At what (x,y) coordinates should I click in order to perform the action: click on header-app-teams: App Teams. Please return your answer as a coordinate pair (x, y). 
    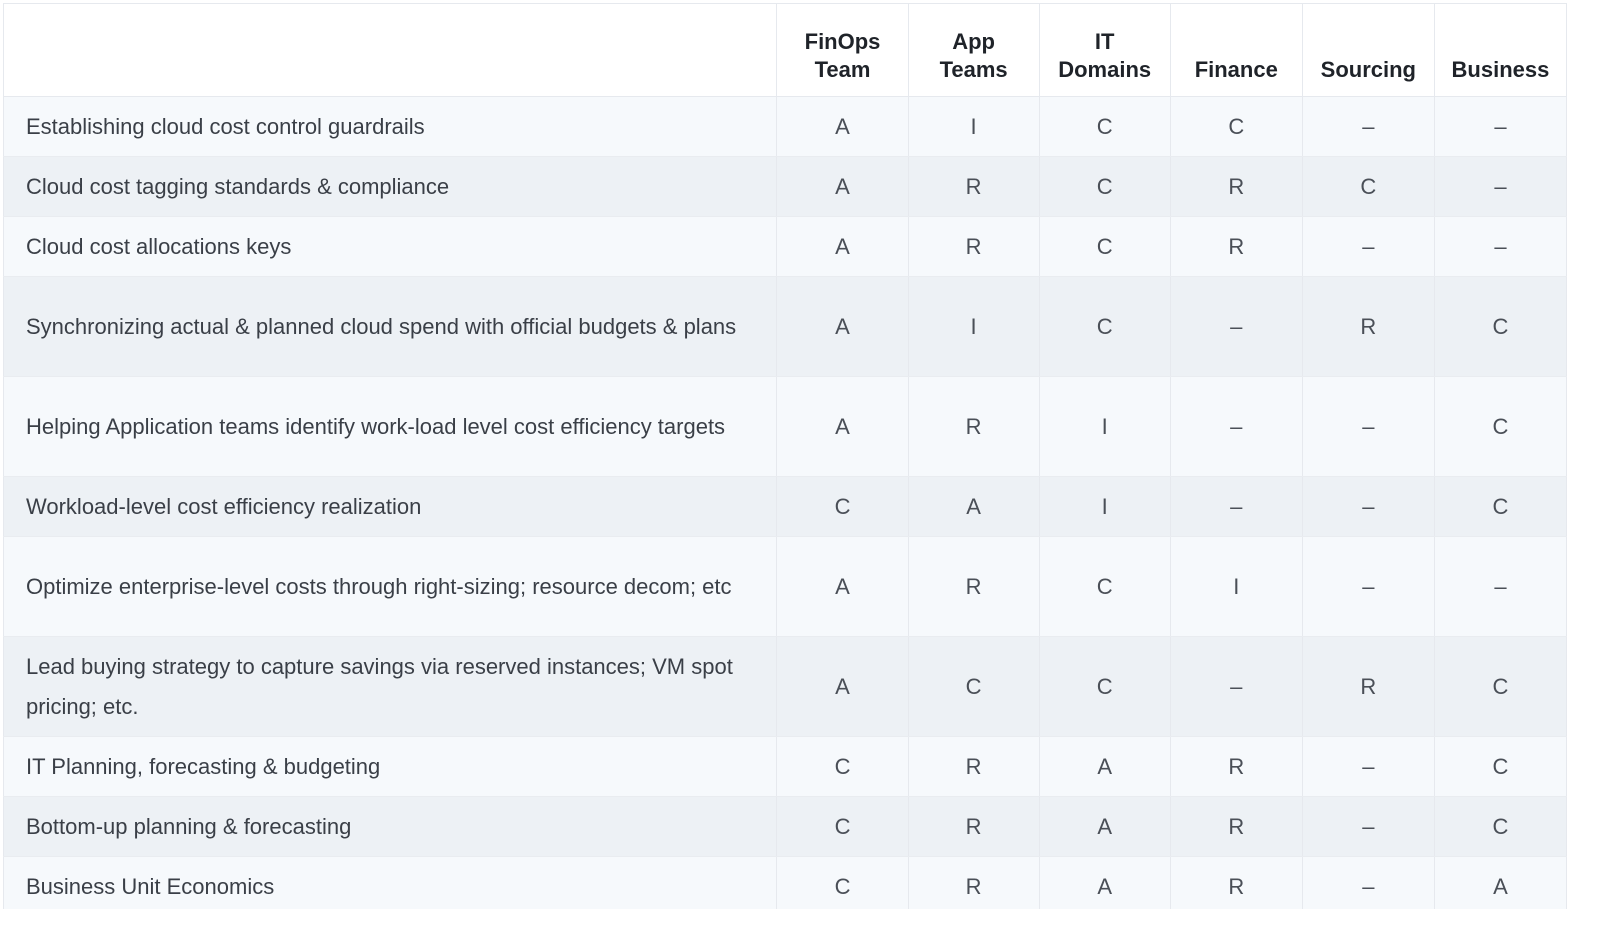
    Looking at the image, I should click on (974, 50).